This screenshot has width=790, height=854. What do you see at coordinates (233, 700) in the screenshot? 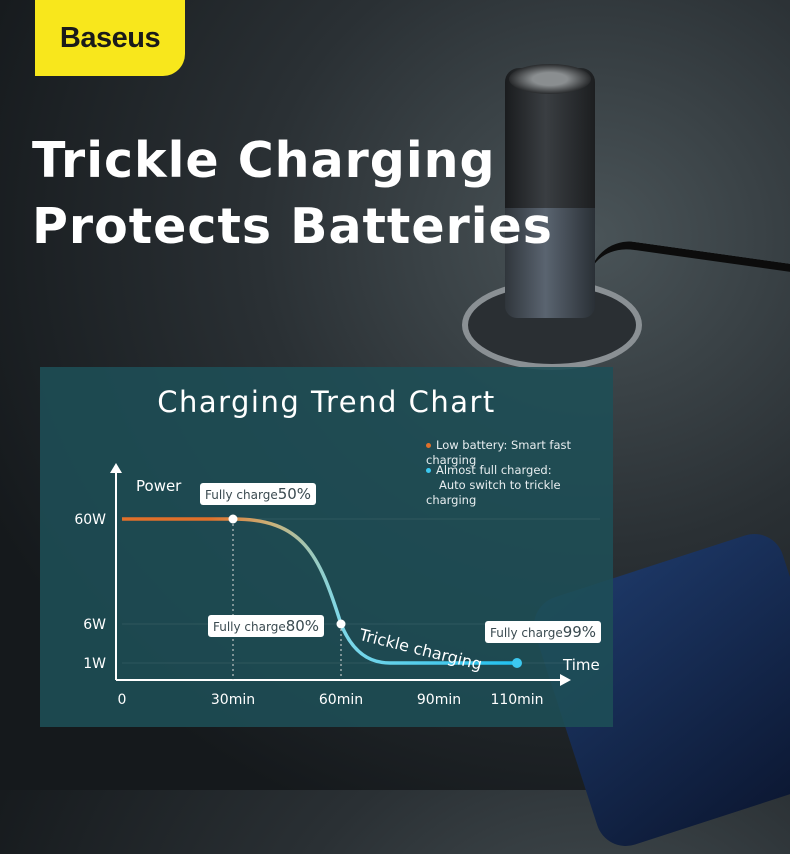
I see `x-tick-label: 30min` at bounding box center [233, 700].